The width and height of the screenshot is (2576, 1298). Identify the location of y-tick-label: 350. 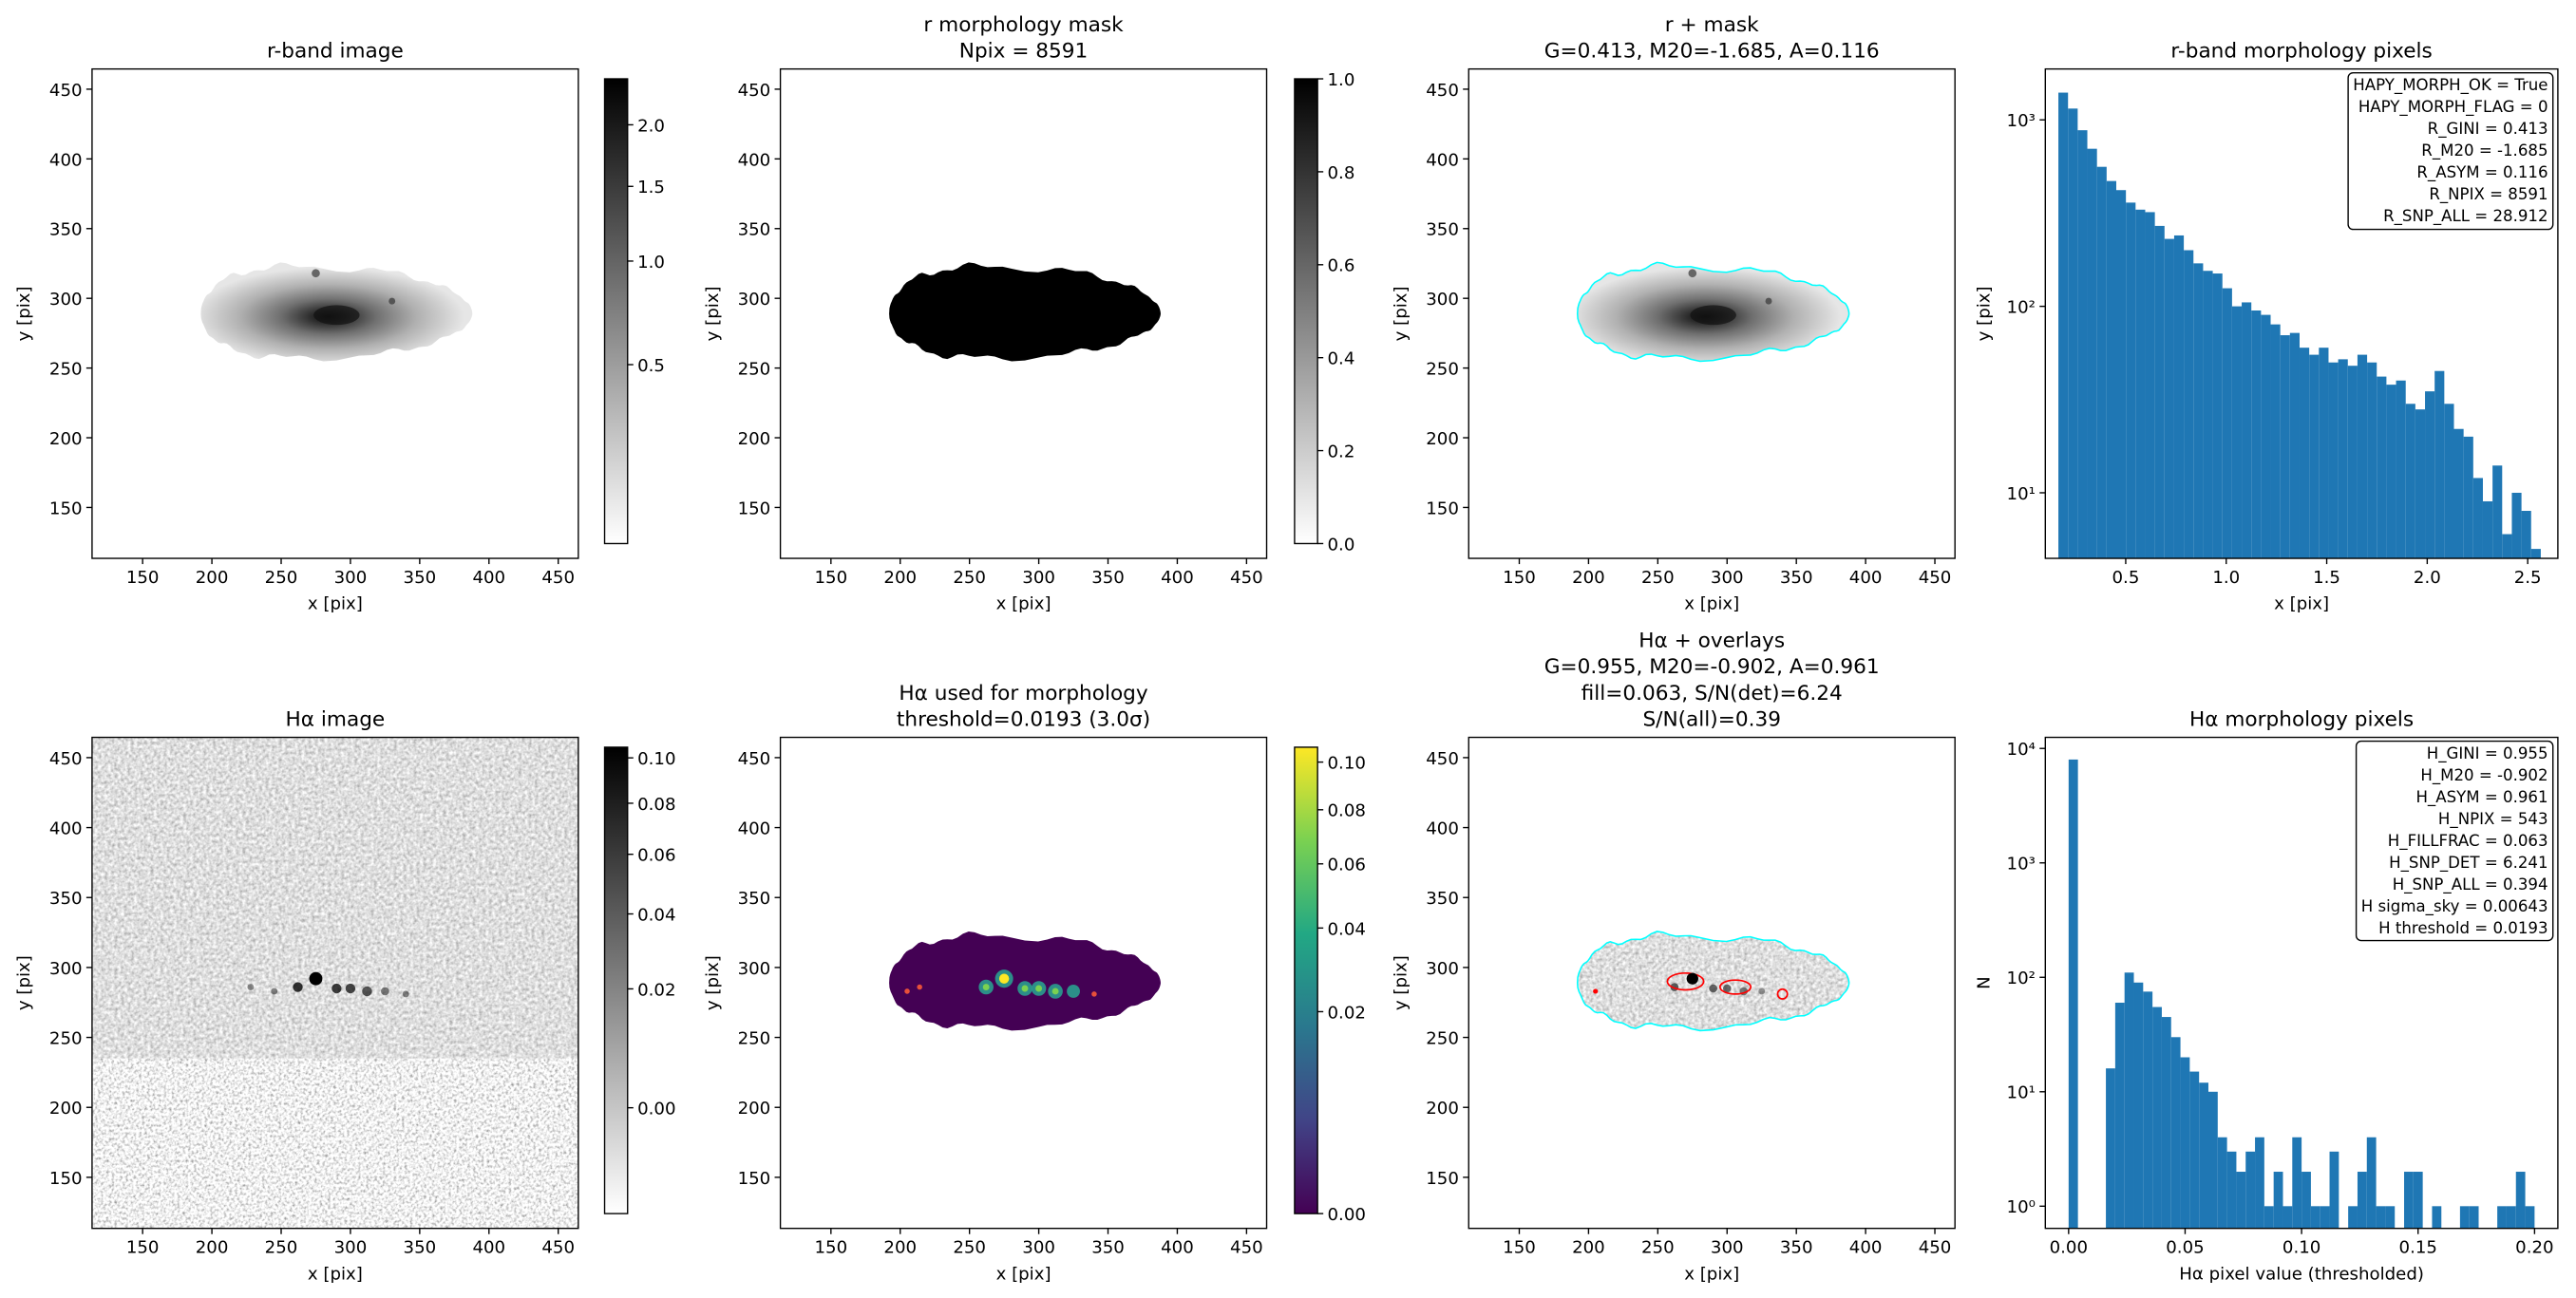
(1442, 899).